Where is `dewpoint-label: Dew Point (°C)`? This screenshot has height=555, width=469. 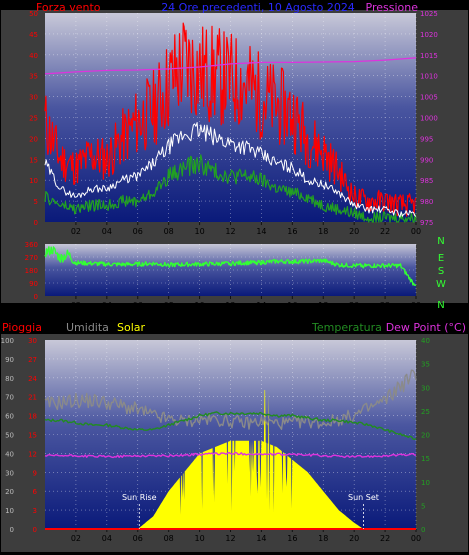 dewpoint-label: Dew Point (°C) is located at coordinates (426, 327).